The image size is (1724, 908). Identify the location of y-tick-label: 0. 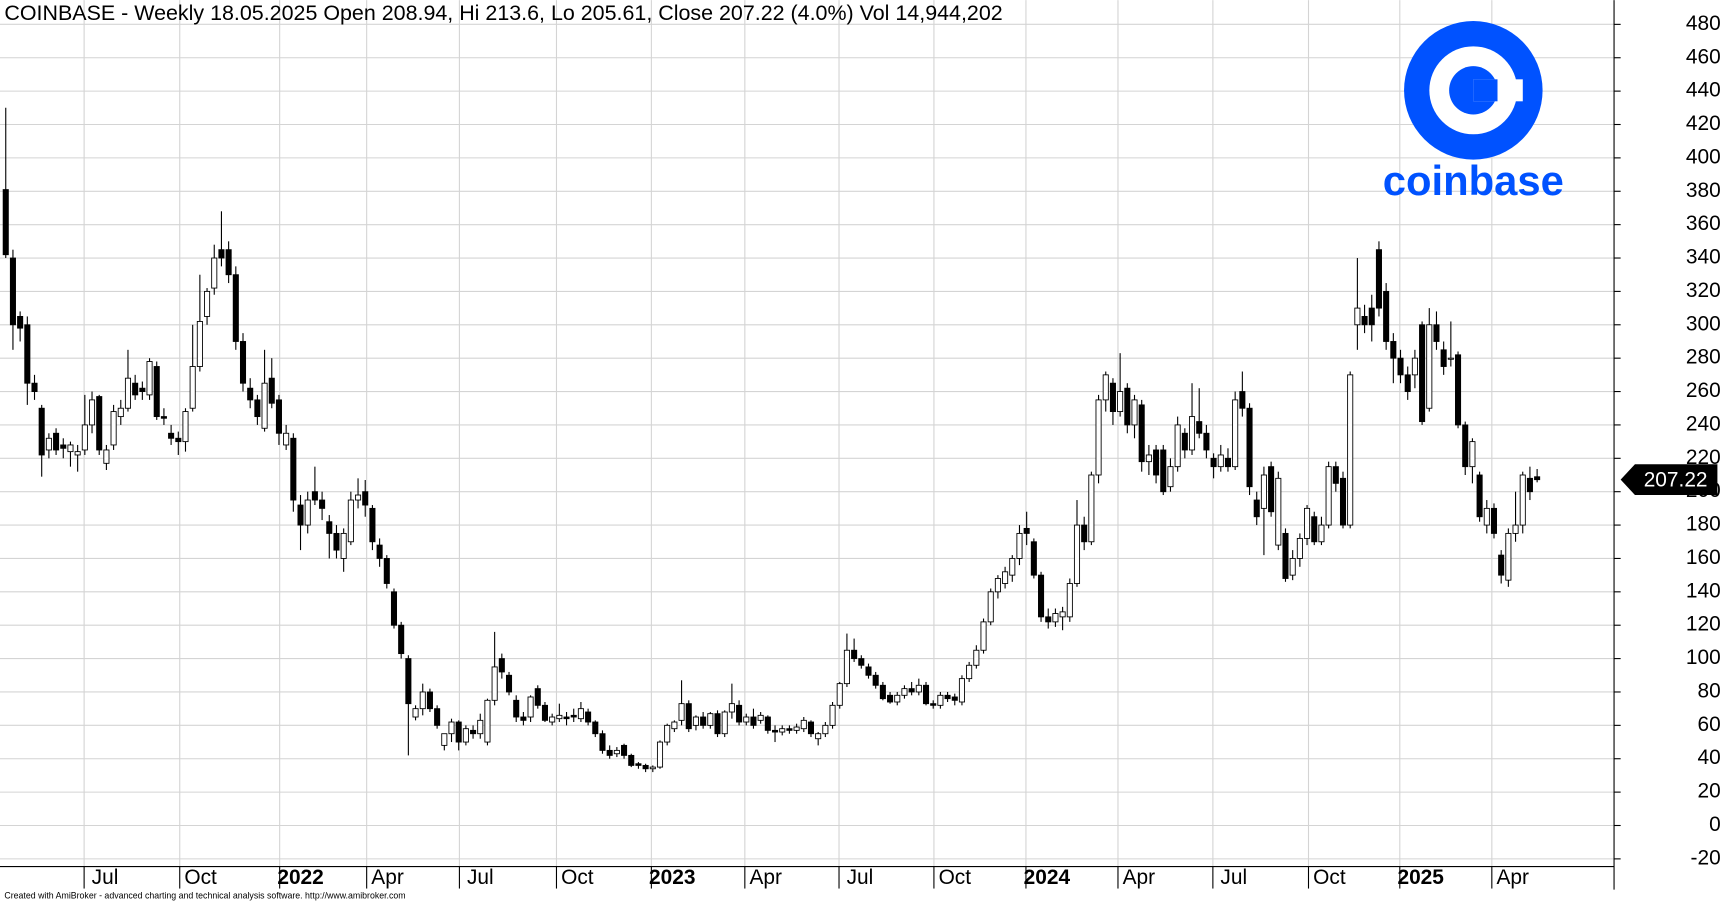
(1715, 824).